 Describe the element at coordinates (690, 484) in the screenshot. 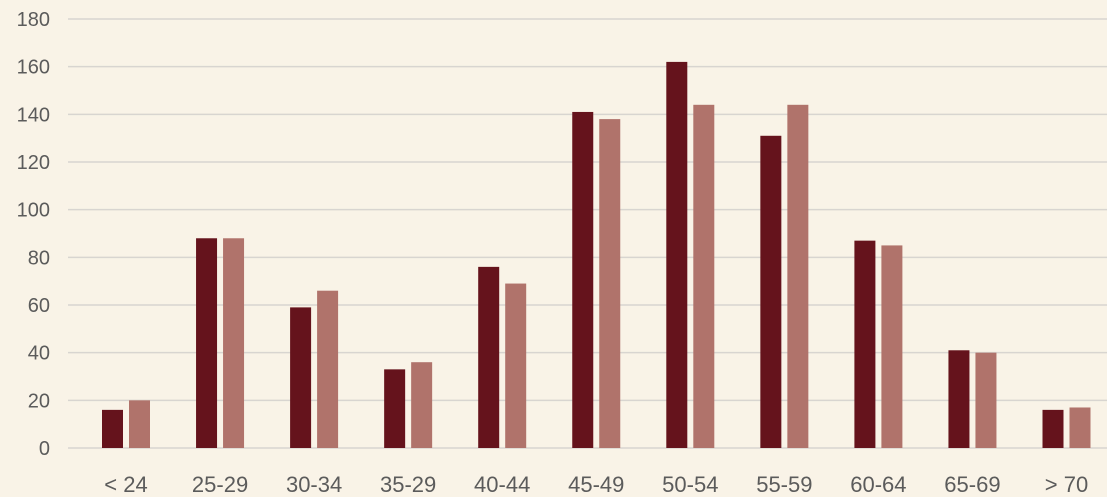

I see `x-tick-label: 50-54` at that location.